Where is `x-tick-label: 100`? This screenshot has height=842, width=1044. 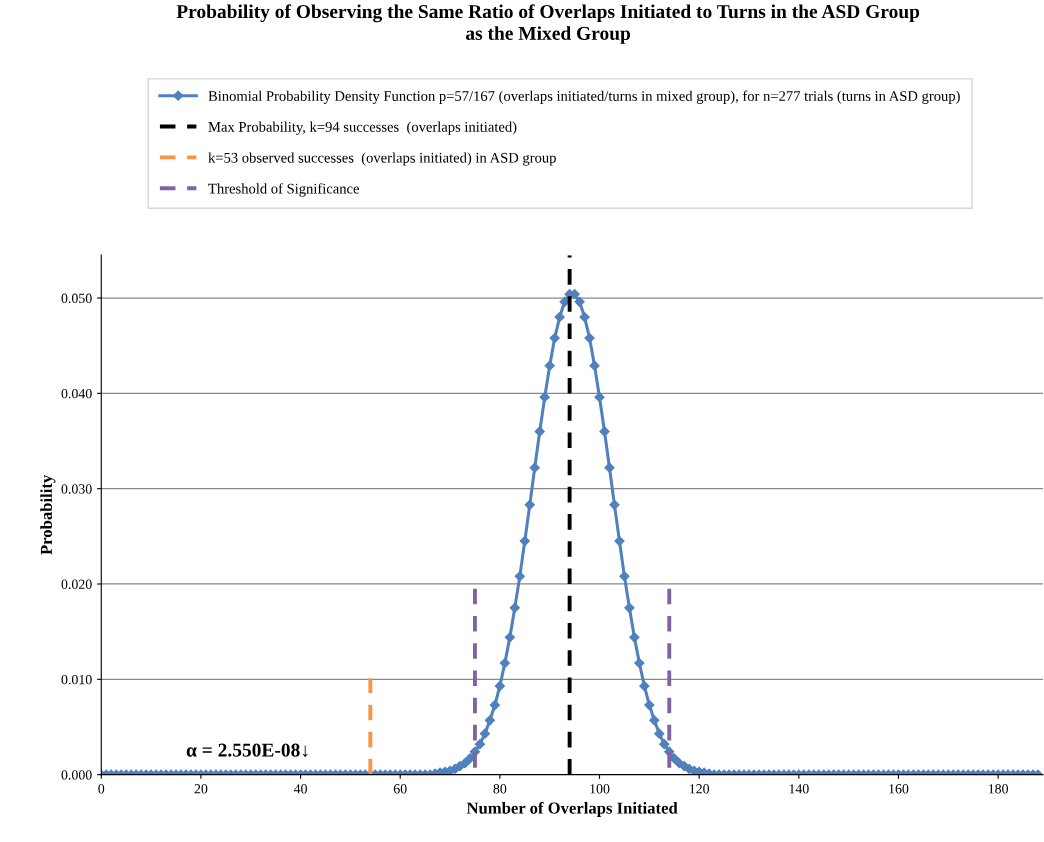
x-tick-label: 100 is located at coordinates (600, 789).